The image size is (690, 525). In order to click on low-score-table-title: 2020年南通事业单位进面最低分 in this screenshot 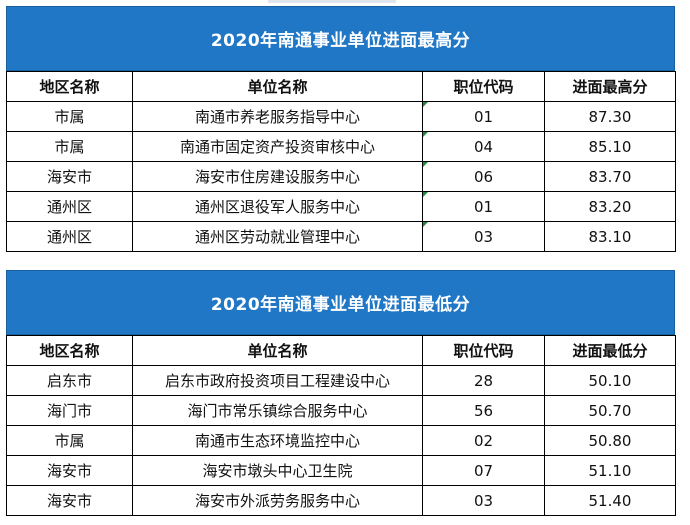, I will do `click(340, 302)`.